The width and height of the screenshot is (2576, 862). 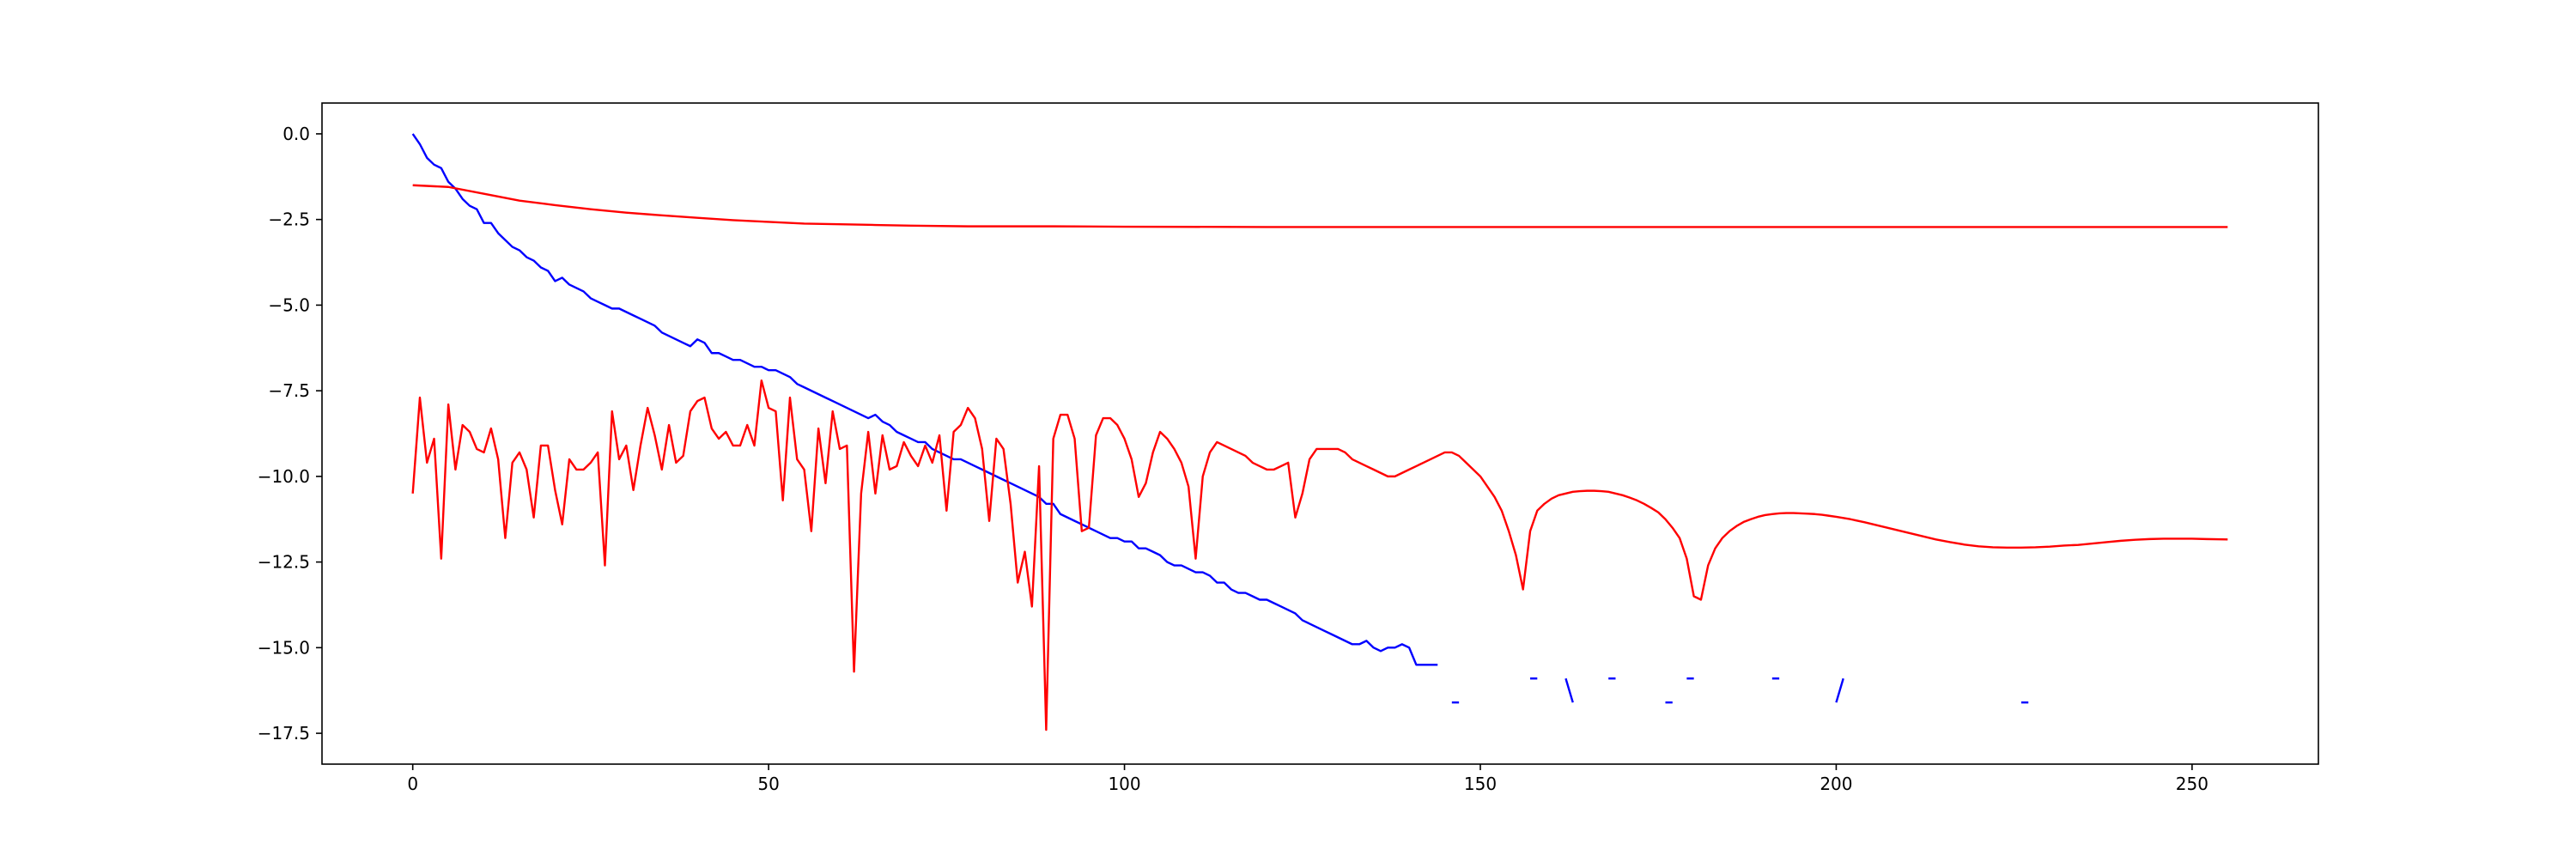 I want to click on x-tick-label: 200, so click(x=1836, y=784).